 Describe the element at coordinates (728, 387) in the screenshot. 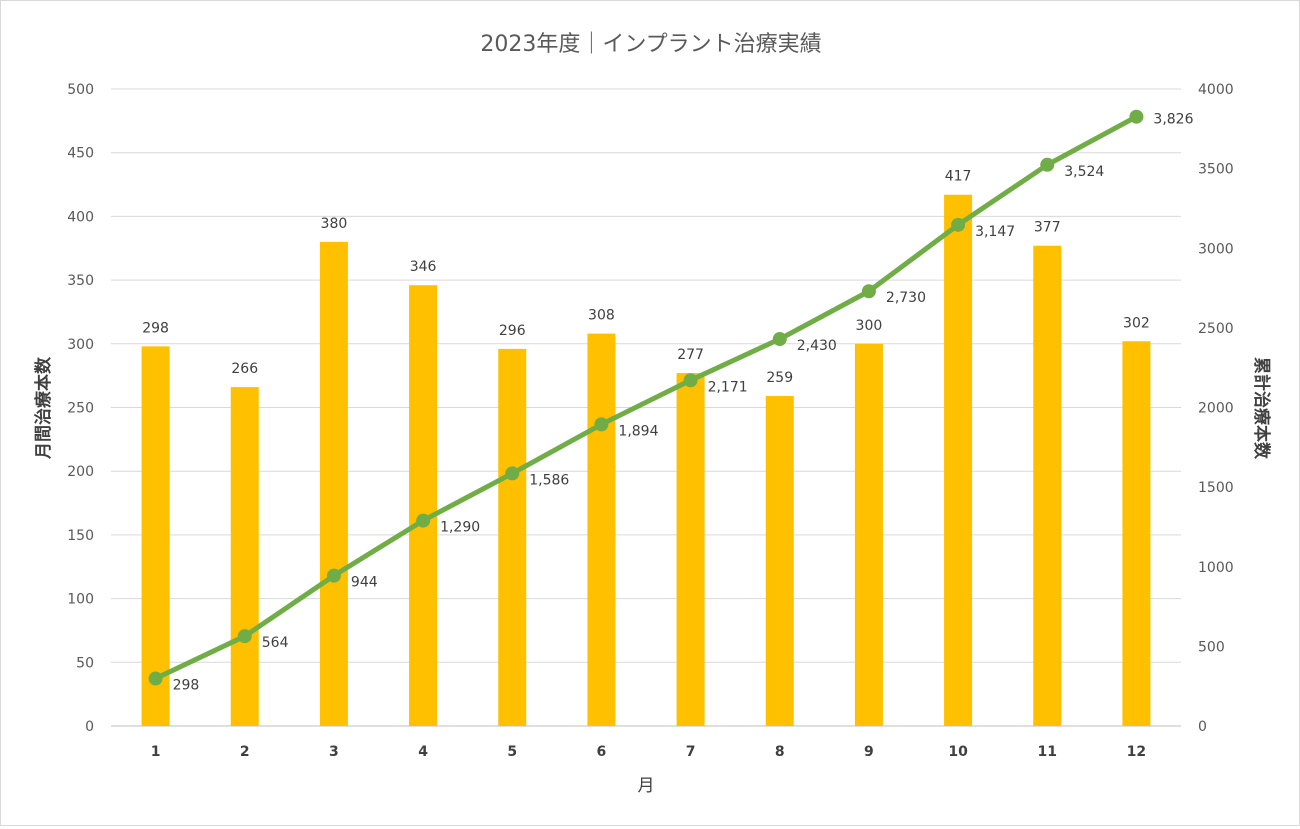

I see `line-data-label: 2,171` at that location.